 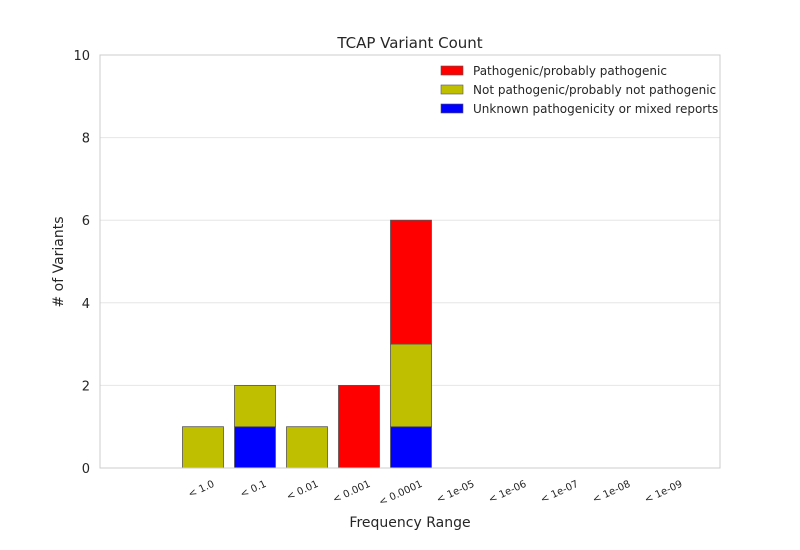 I want to click on x-tick-label: < 0.01, so click(x=302, y=491).